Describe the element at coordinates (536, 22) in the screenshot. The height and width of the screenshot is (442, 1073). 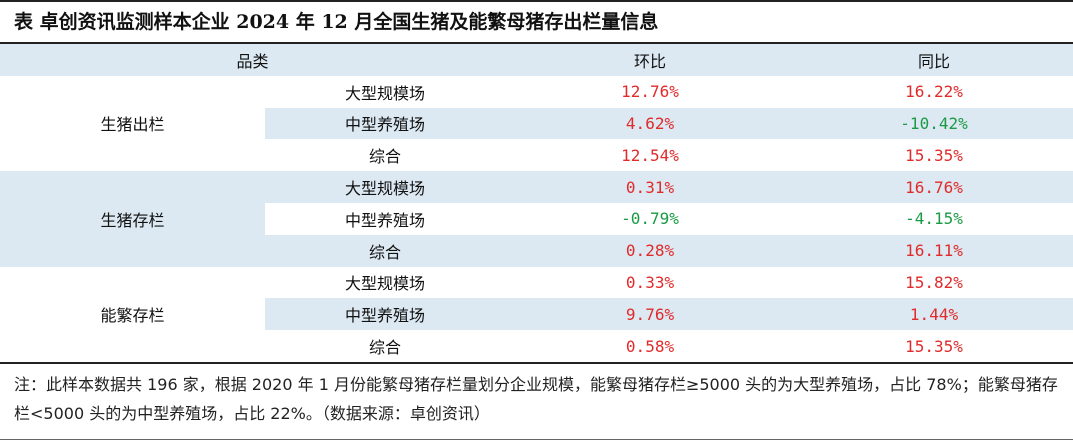
I see `table-title: 表 卓创资讯监测样本企业 2024 年 12 月全国生猪及能繁母猪存出栏量信息` at that location.